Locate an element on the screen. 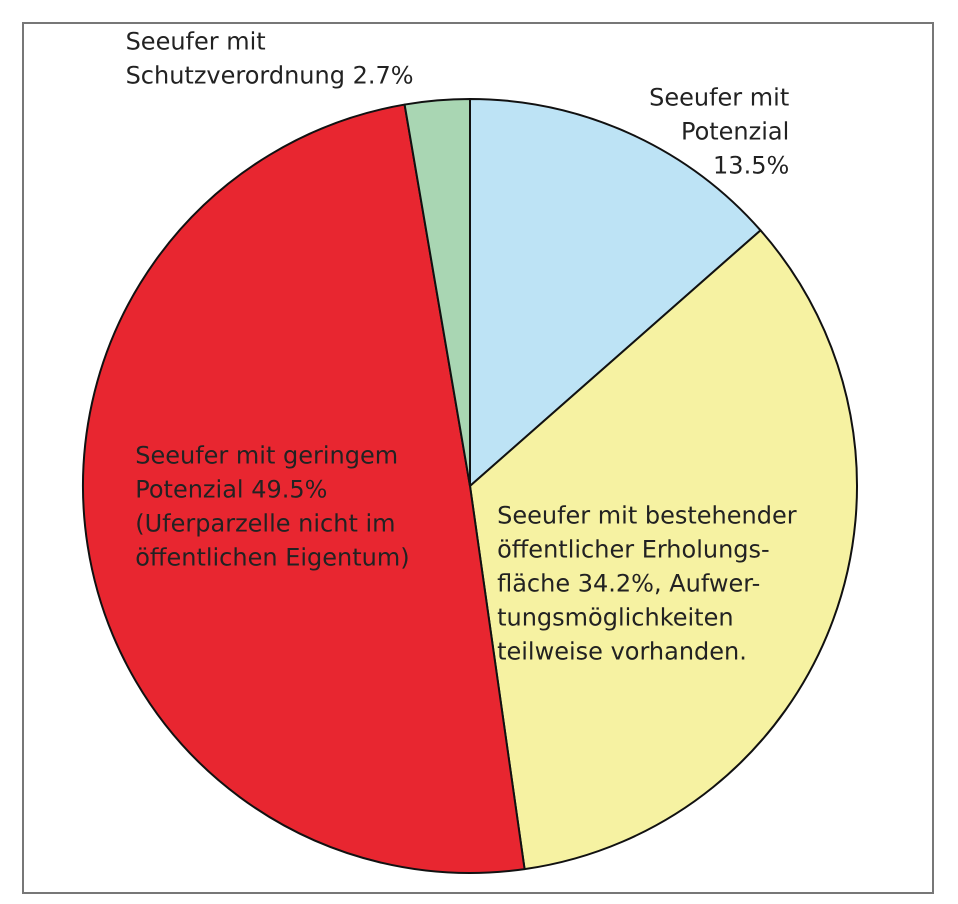 Image resolution: width=958 pixels, height=904 pixels. slice-label: Seeufer mit bestehender öffentlicher Erholungs- fläche 34.2%, Aufwer- tungsmöglichkeiten teilweise vorhanden. is located at coordinates (647, 584).